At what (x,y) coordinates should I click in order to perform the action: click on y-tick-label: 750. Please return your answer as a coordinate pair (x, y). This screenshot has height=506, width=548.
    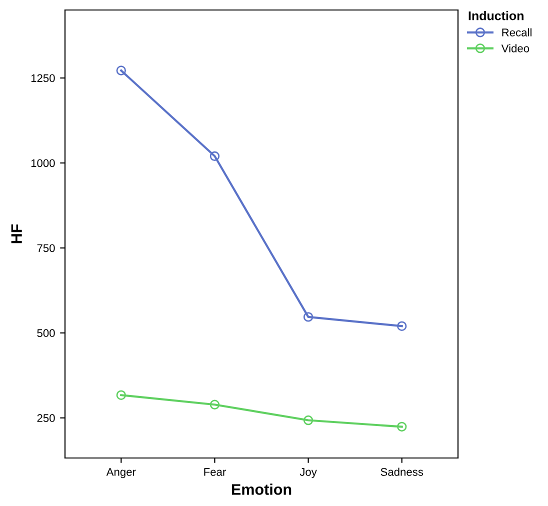
    Looking at the image, I should click on (46, 248).